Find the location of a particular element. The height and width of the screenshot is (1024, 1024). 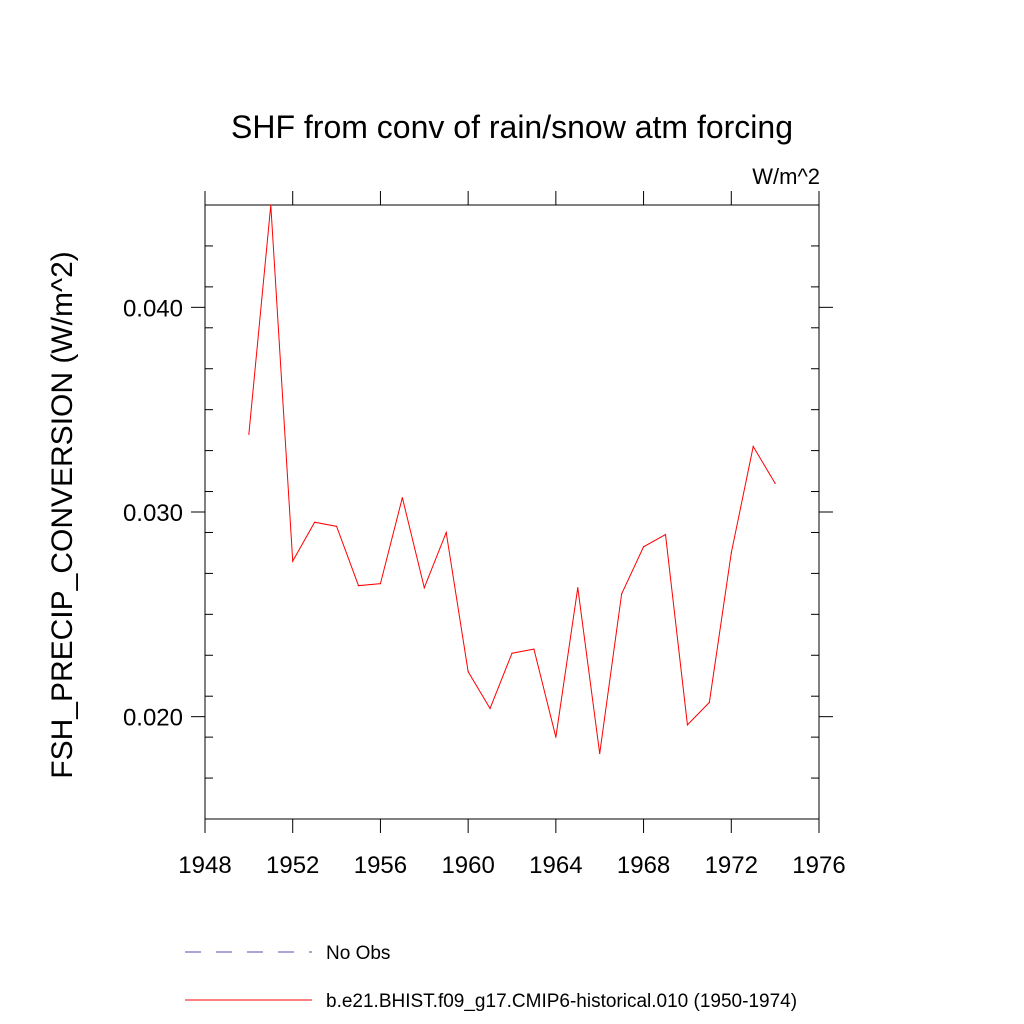

x-tick-label: 1968 is located at coordinates (643, 865).